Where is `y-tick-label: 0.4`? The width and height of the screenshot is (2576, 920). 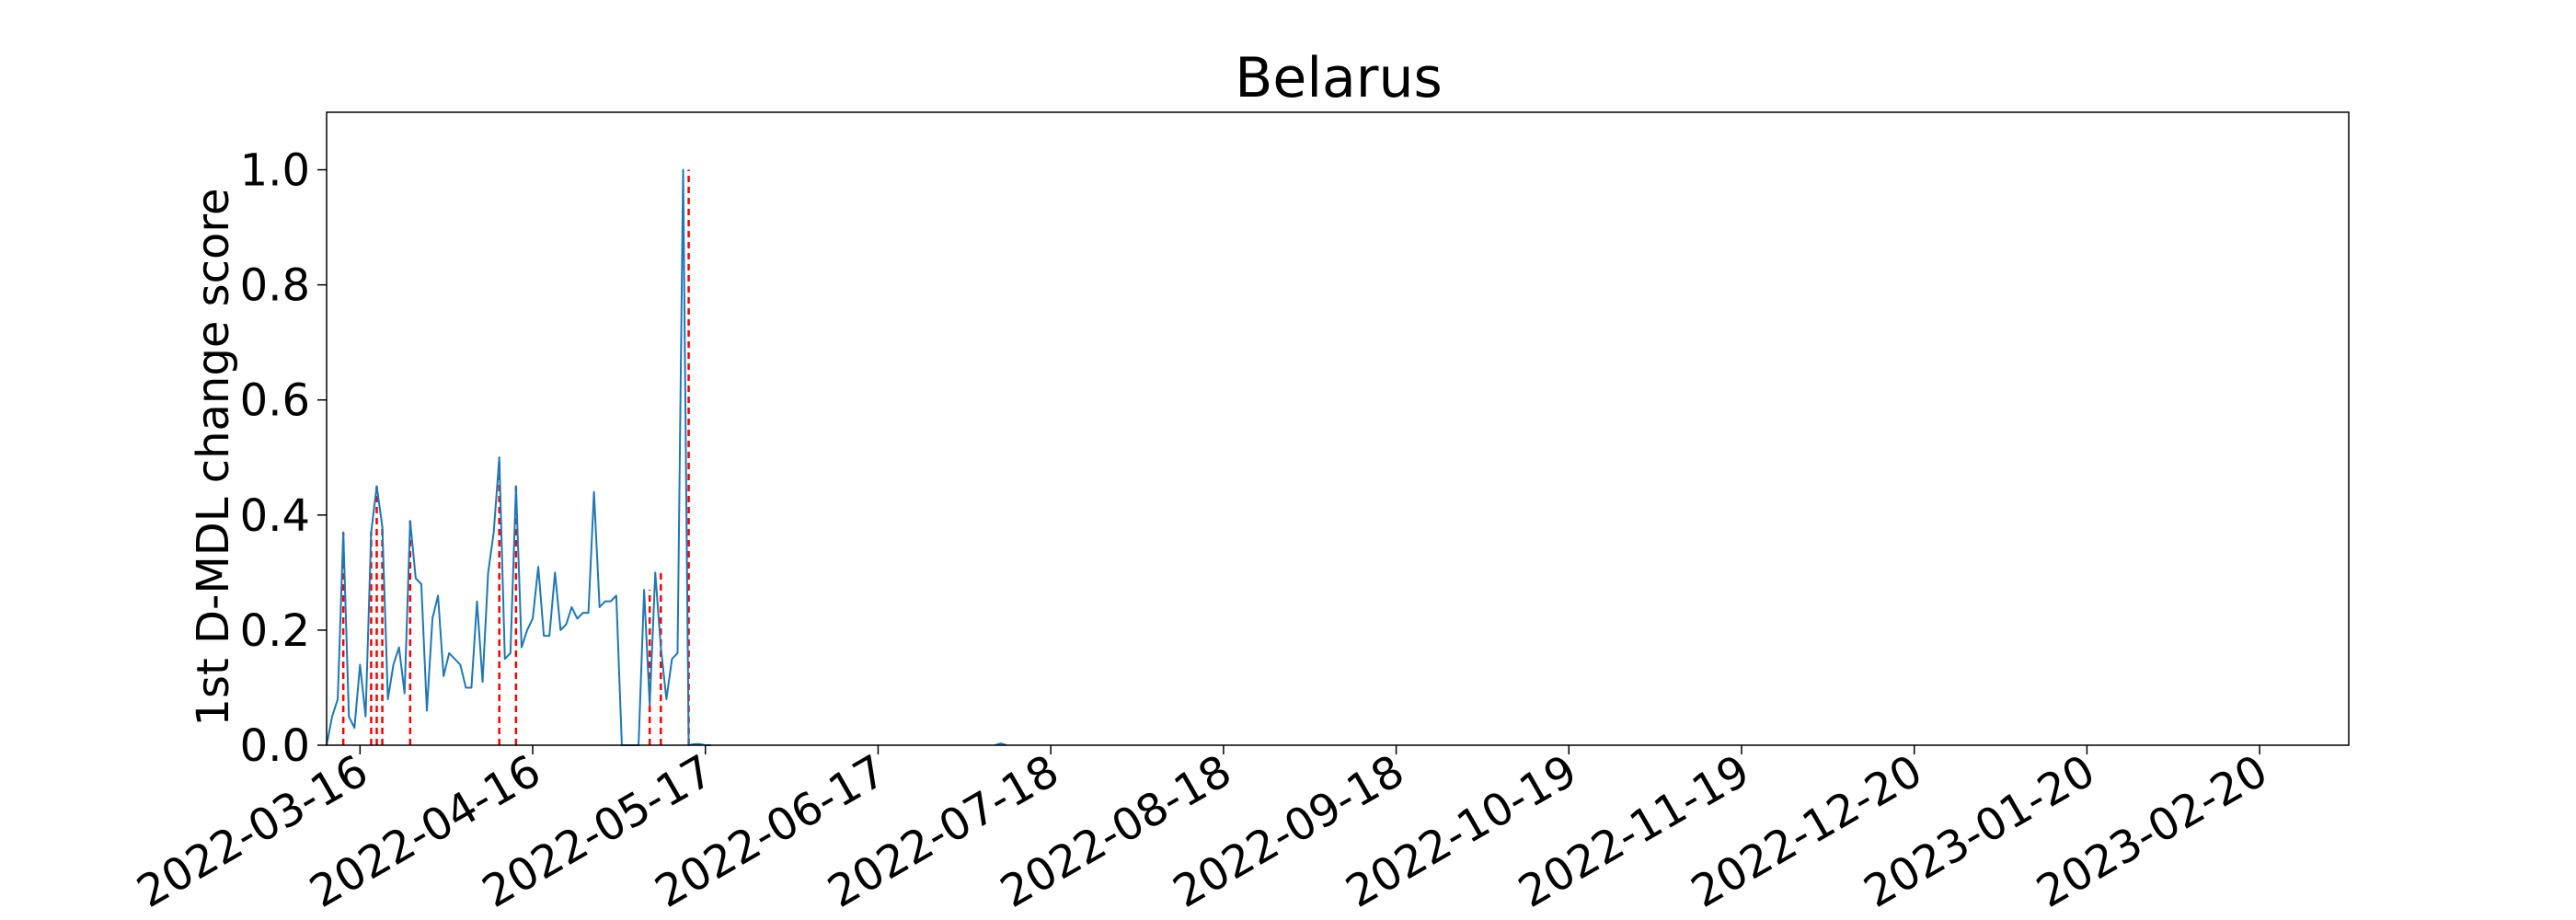 y-tick-label: 0.4 is located at coordinates (275, 516).